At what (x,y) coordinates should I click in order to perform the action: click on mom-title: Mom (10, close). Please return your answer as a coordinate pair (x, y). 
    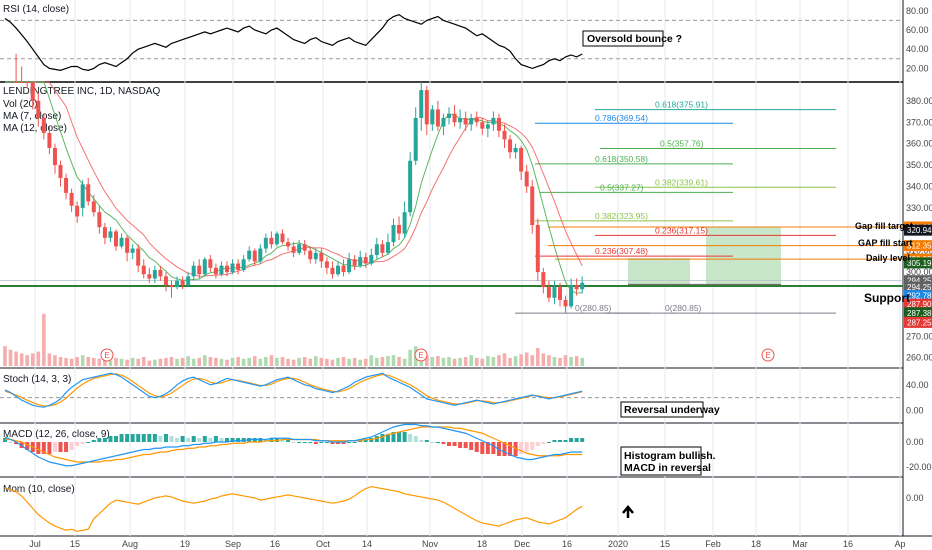
    Looking at the image, I should click on (39, 489).